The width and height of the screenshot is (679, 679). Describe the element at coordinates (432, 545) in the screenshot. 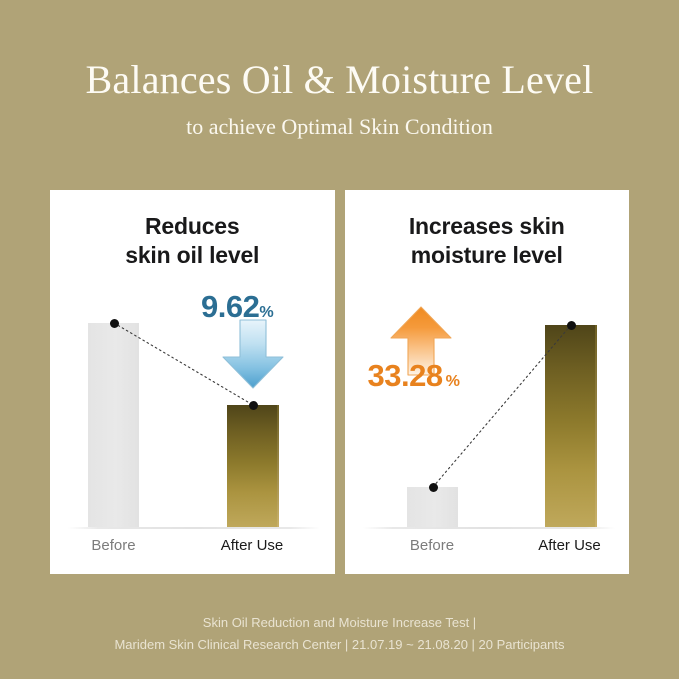

I see `axis-label-before-moisture: Before` at that location.